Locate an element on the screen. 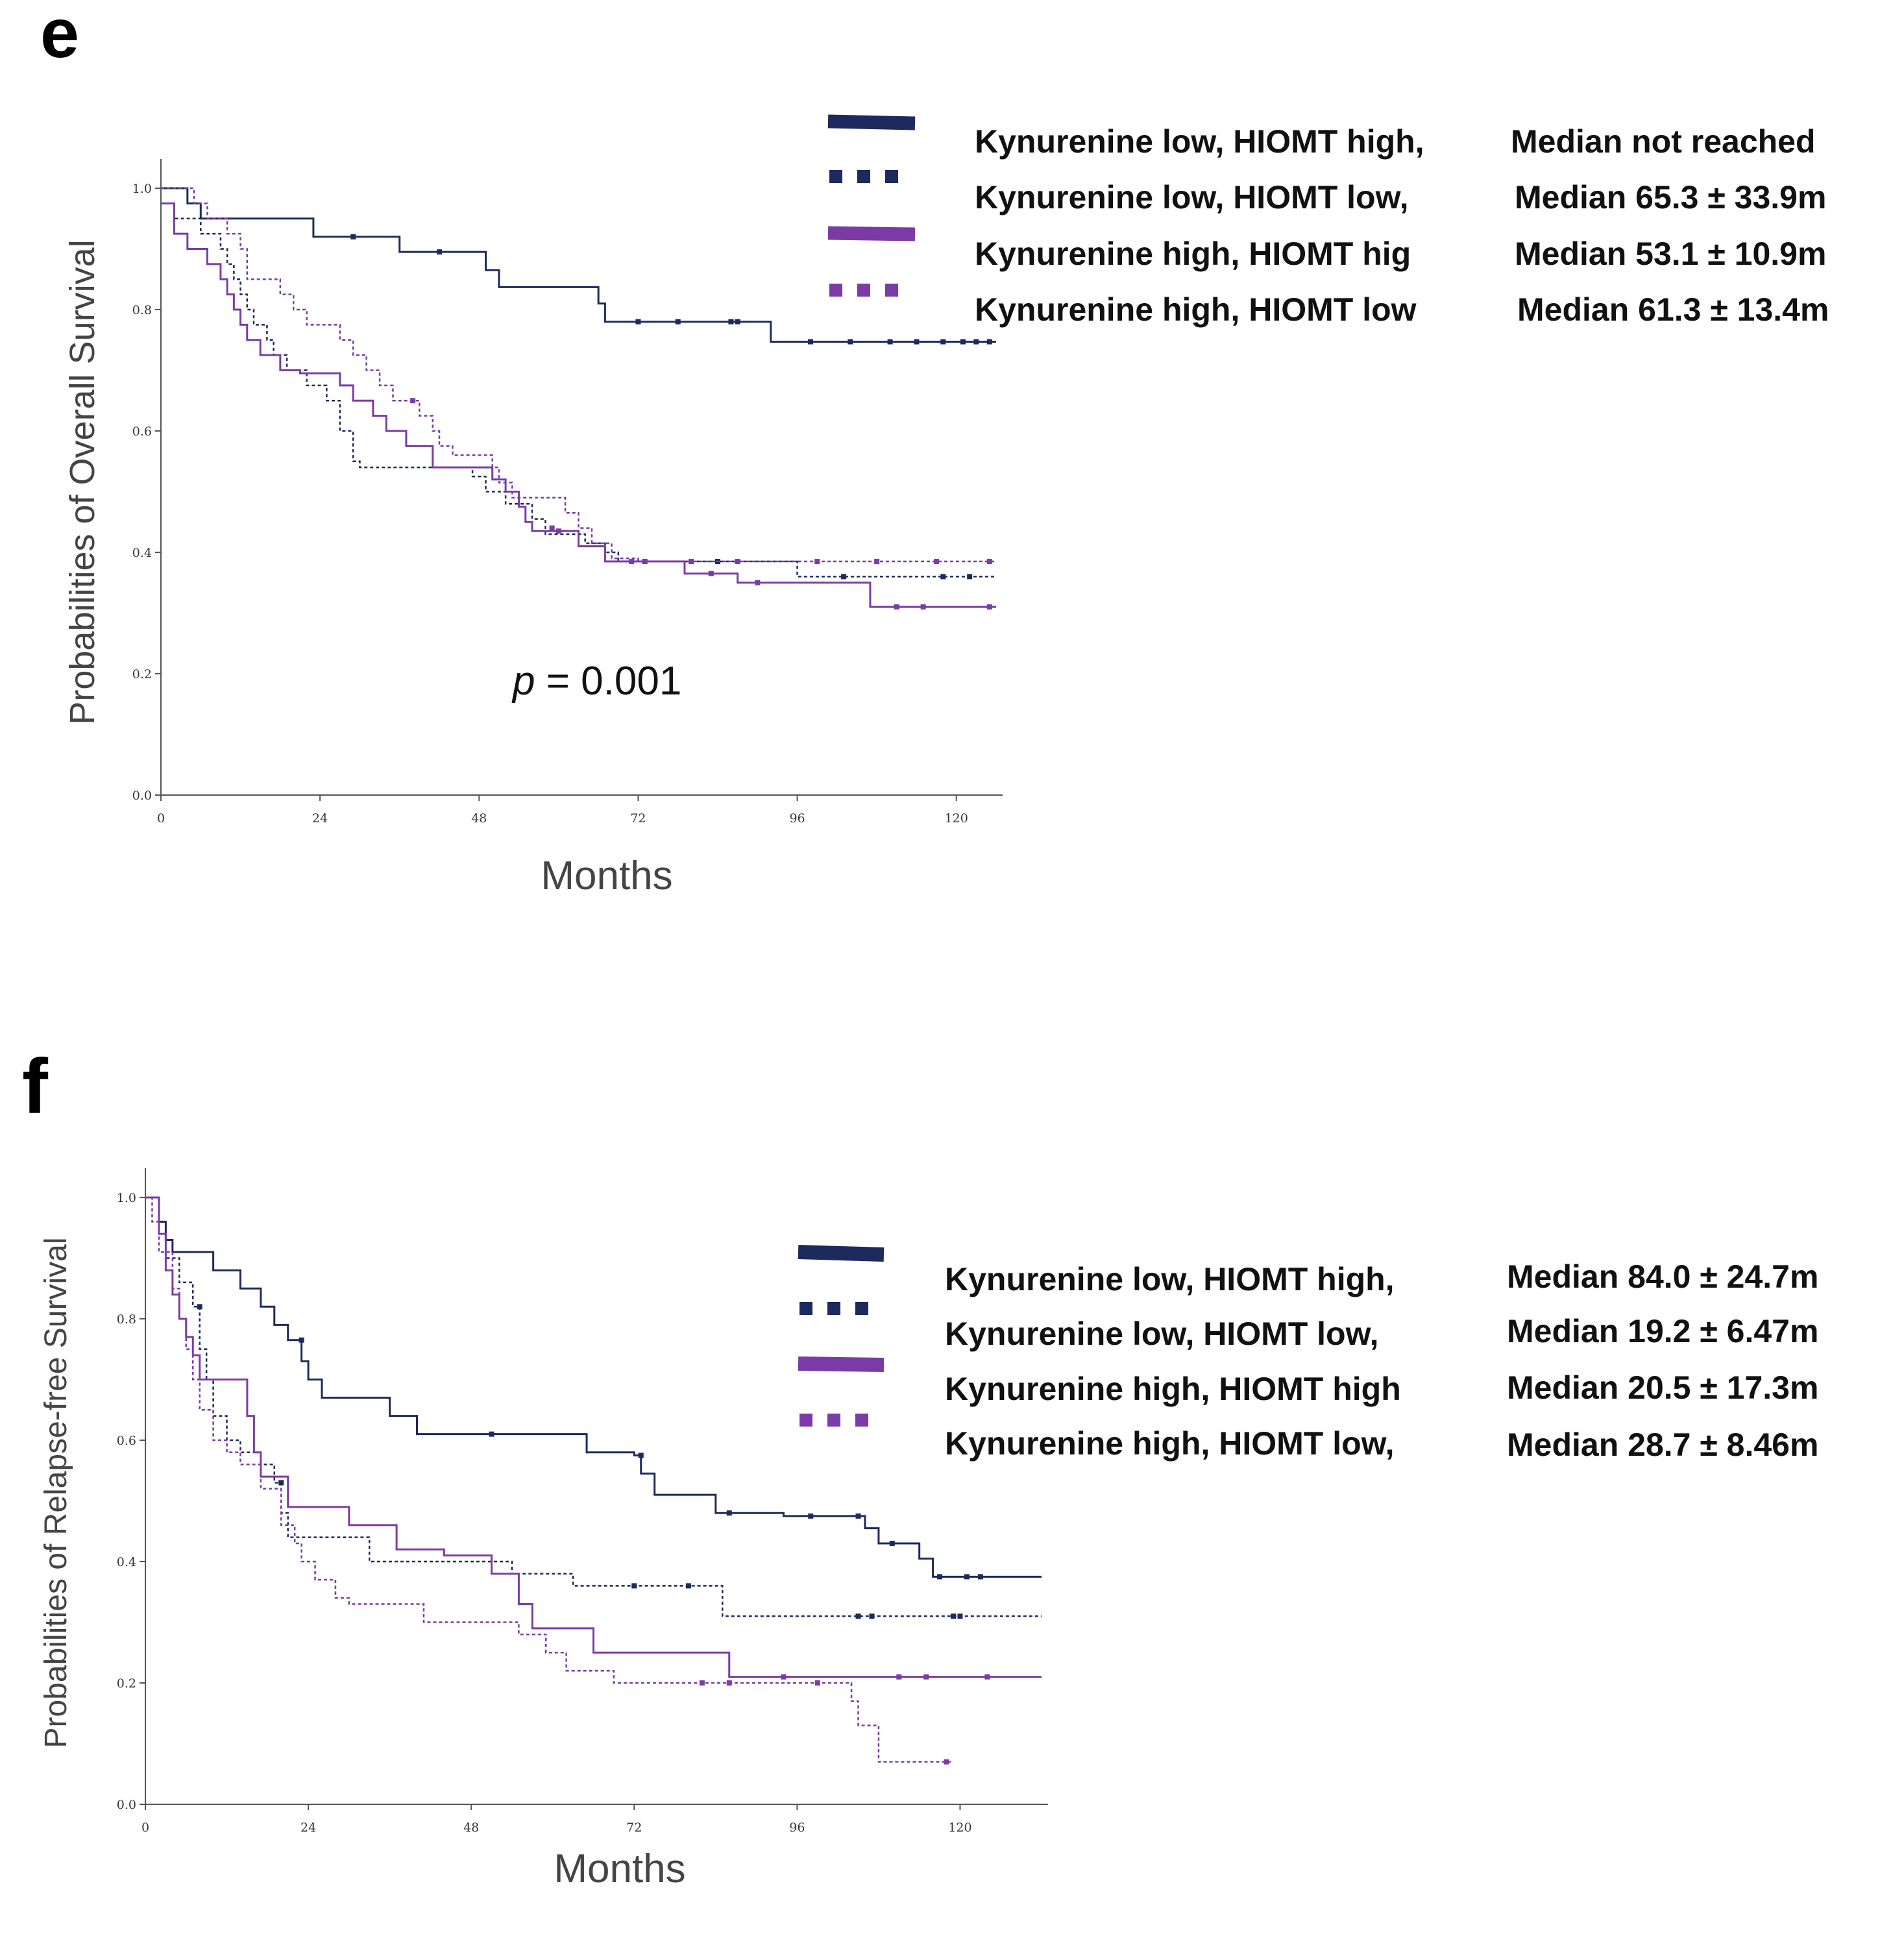  x-ticks-e: 0 24 48 72 96 120 is located at coordinates (562, 811).